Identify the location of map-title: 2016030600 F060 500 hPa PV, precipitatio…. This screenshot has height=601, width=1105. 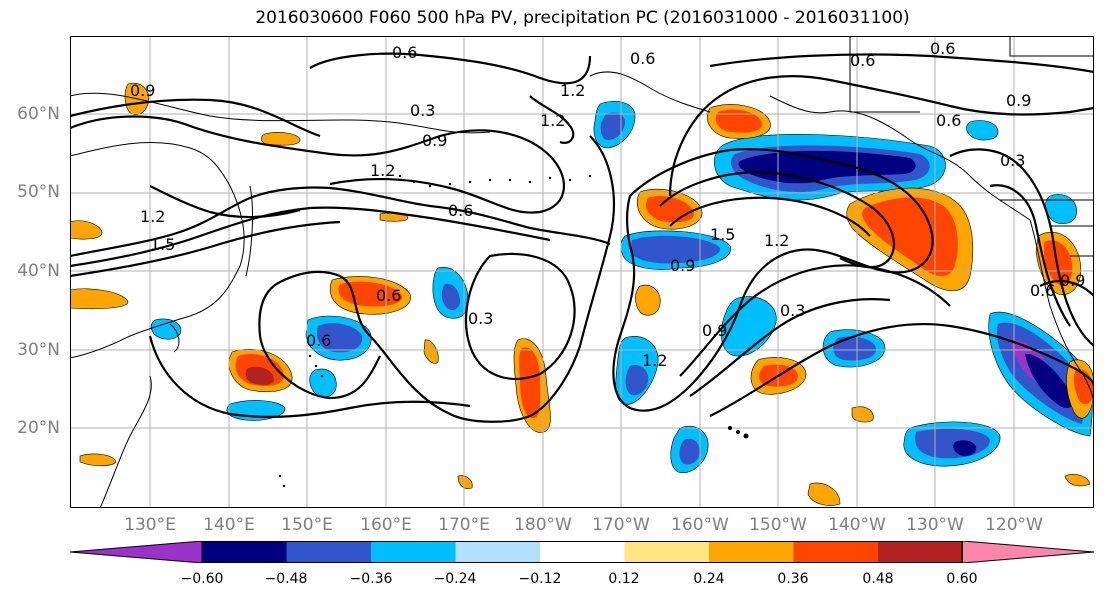
(582, 18).